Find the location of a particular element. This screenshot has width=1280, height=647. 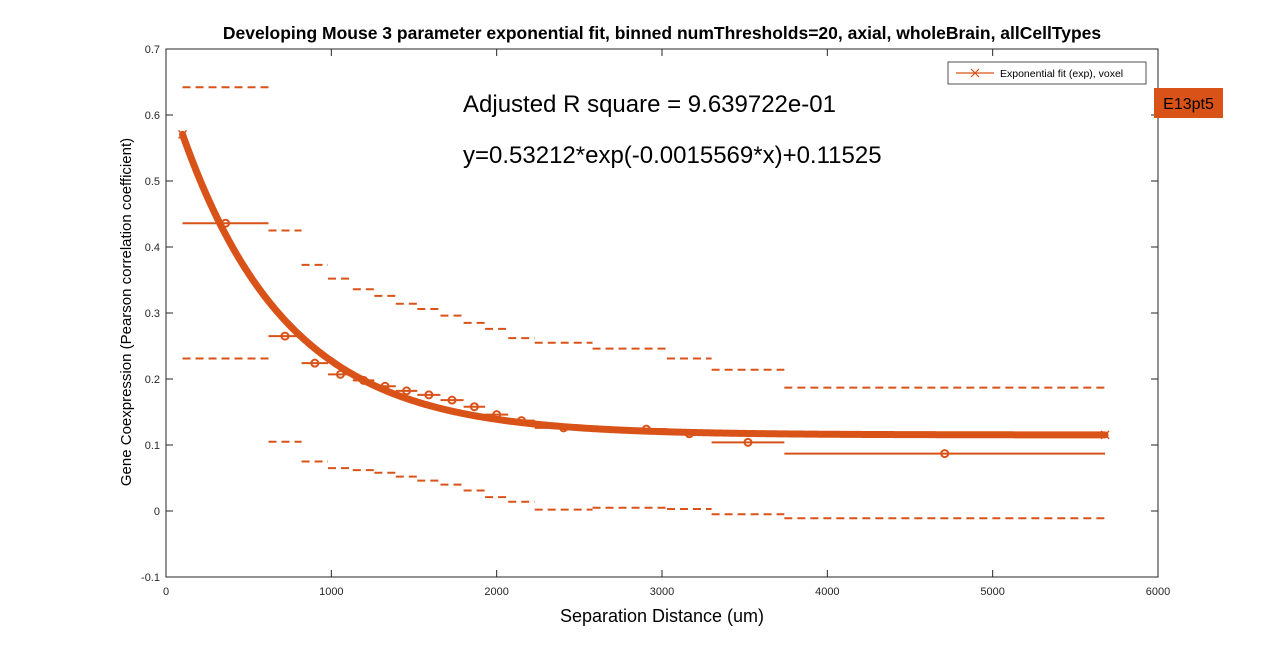

y-tick-label: -0.1 is located at coordinates (150, 578).